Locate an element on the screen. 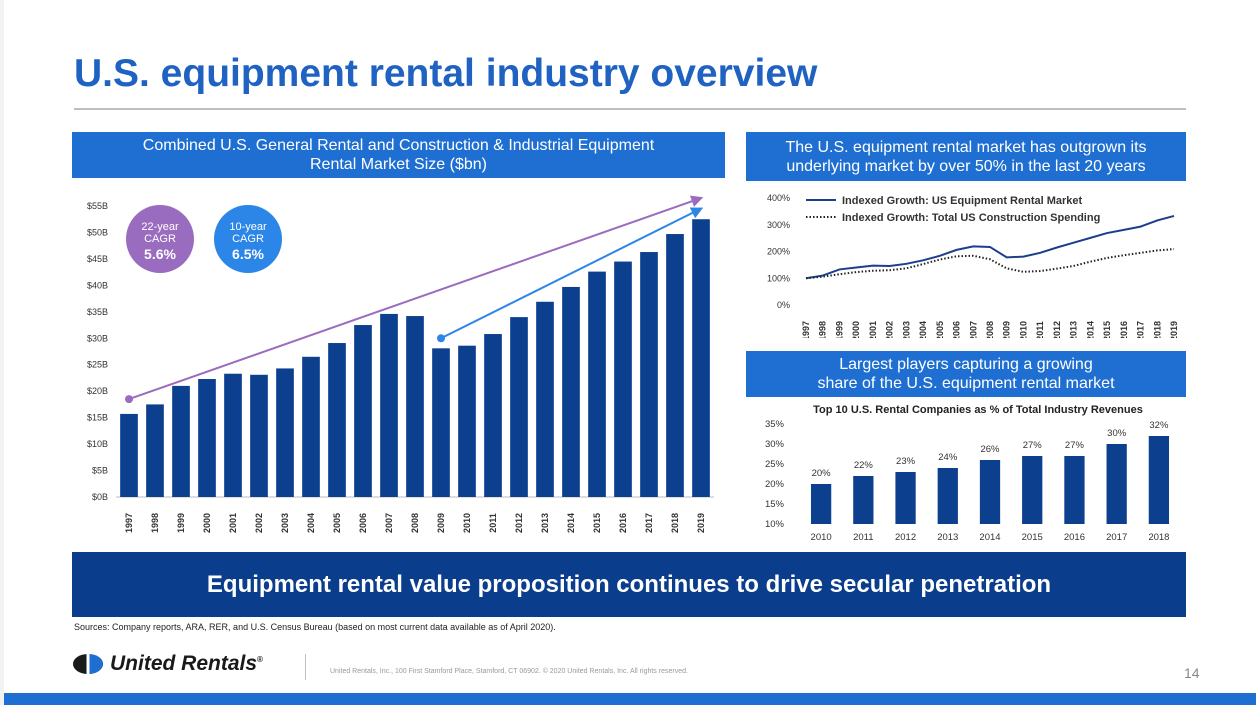 Image resolution: width=1256 pixels, height=705 pixels. y-tick-label: $25B is located at coordinates (97, 365).